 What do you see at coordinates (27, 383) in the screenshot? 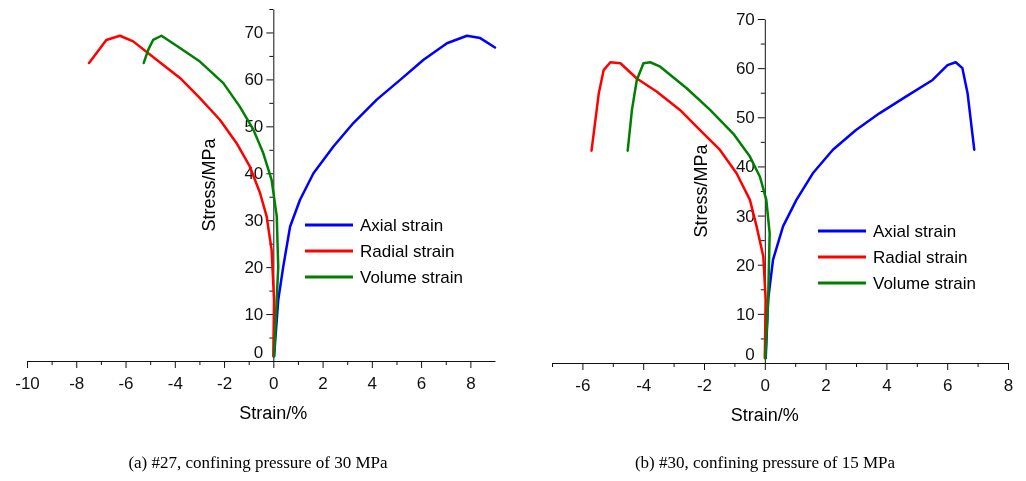
I see `x-tick-label: -10` at bounding box center [27, 383].